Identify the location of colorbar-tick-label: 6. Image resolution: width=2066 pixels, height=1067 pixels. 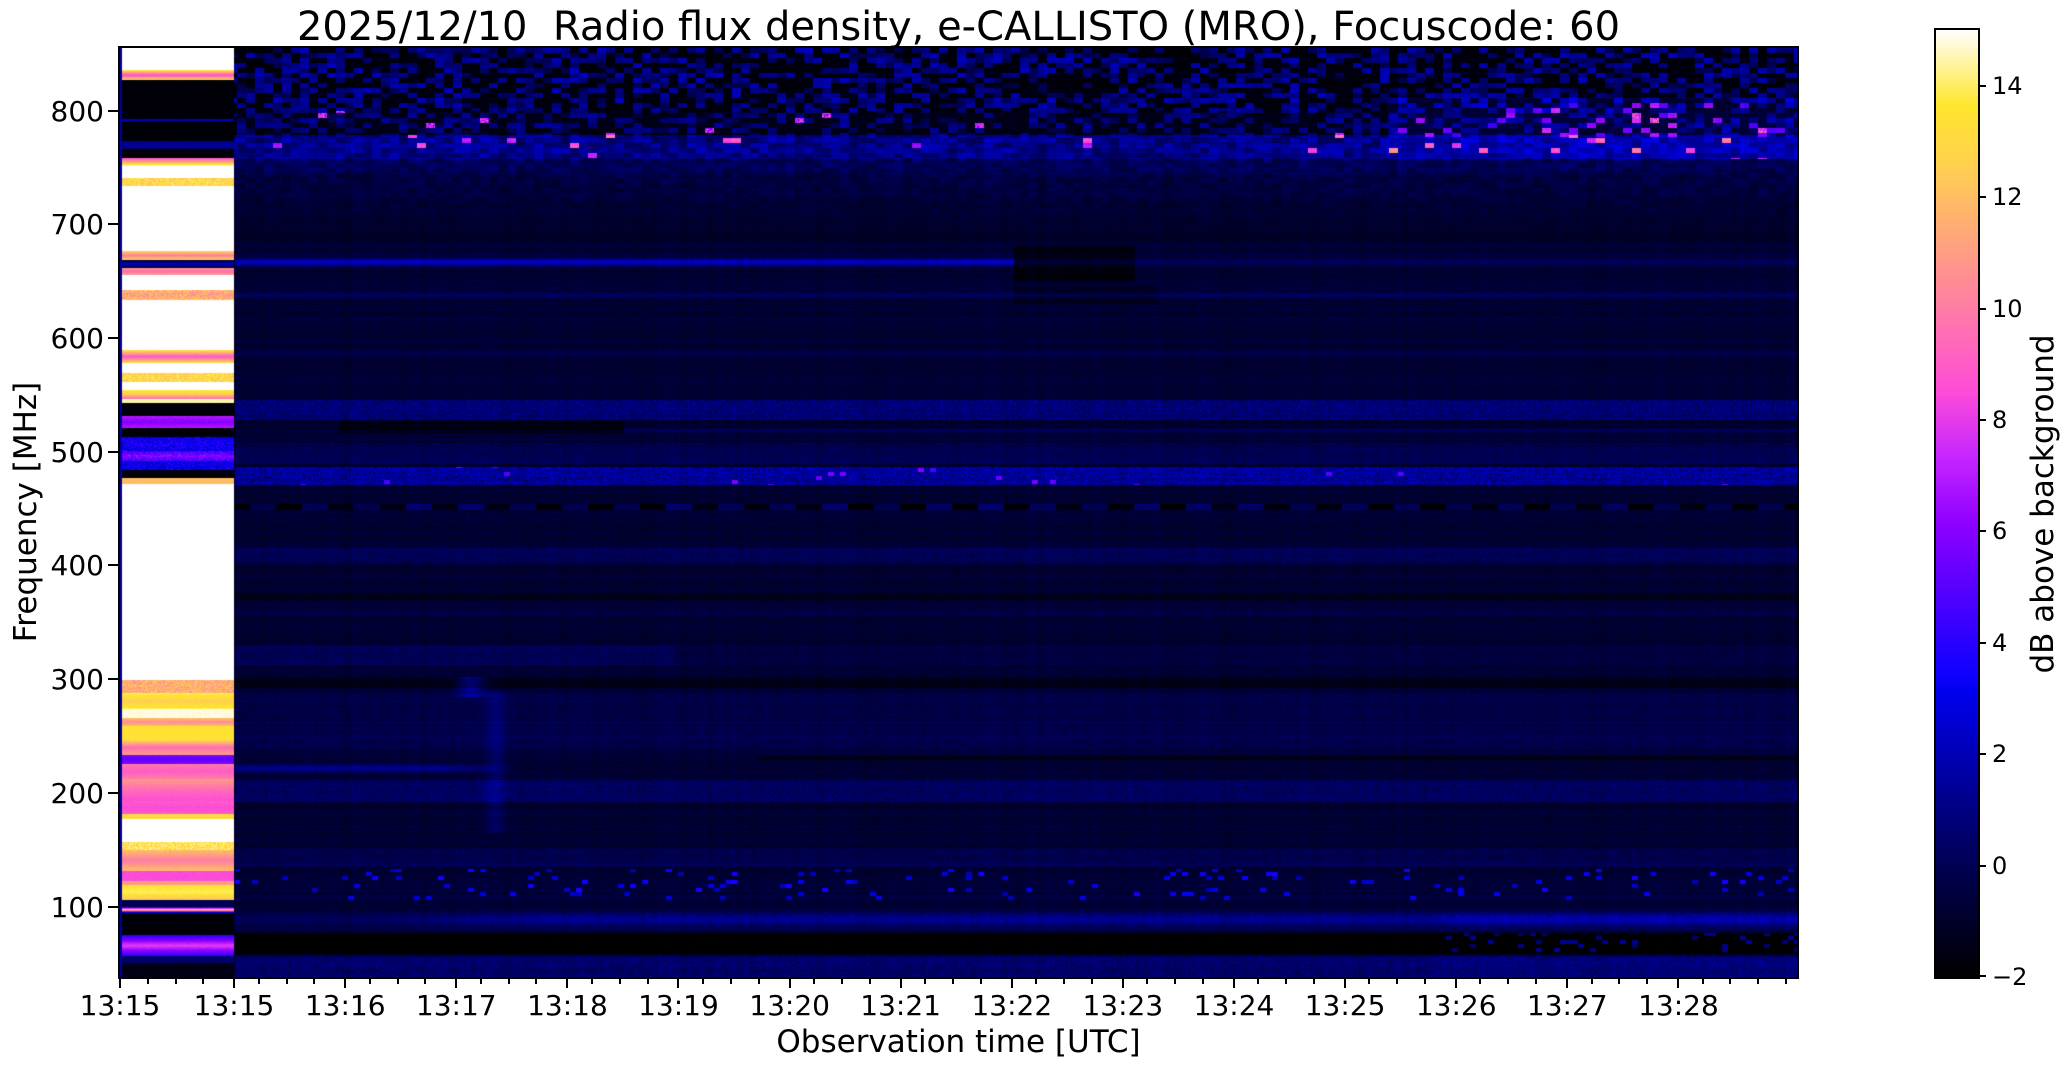
(2000, 531).